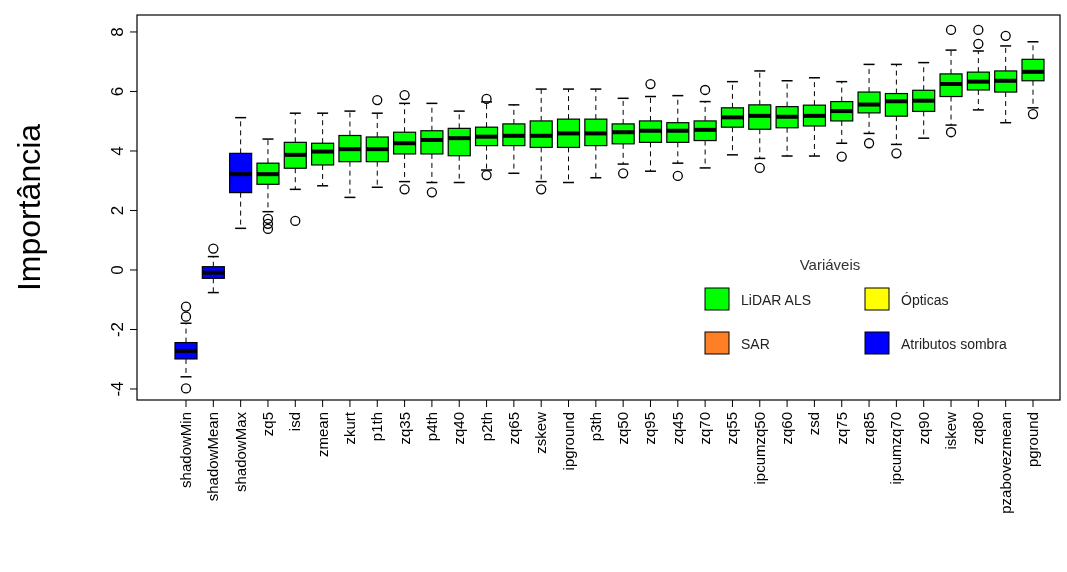 The width and height of the screenshot is (1067, 572). I want to click on x-tick-label: pground, so click(1032, 440).